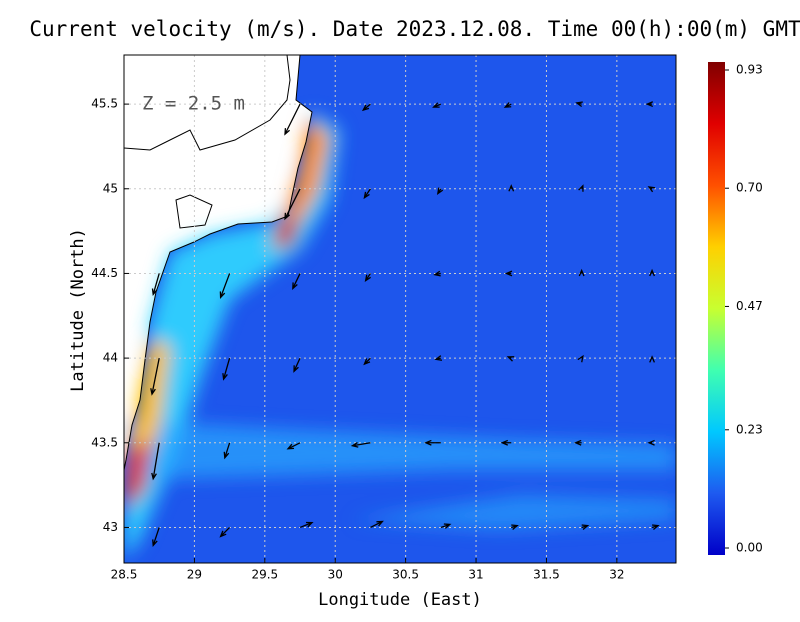  Describe the element at coordinates (546, 575) in the screenshot. I see `x-tick-label: 31.5` at that location.